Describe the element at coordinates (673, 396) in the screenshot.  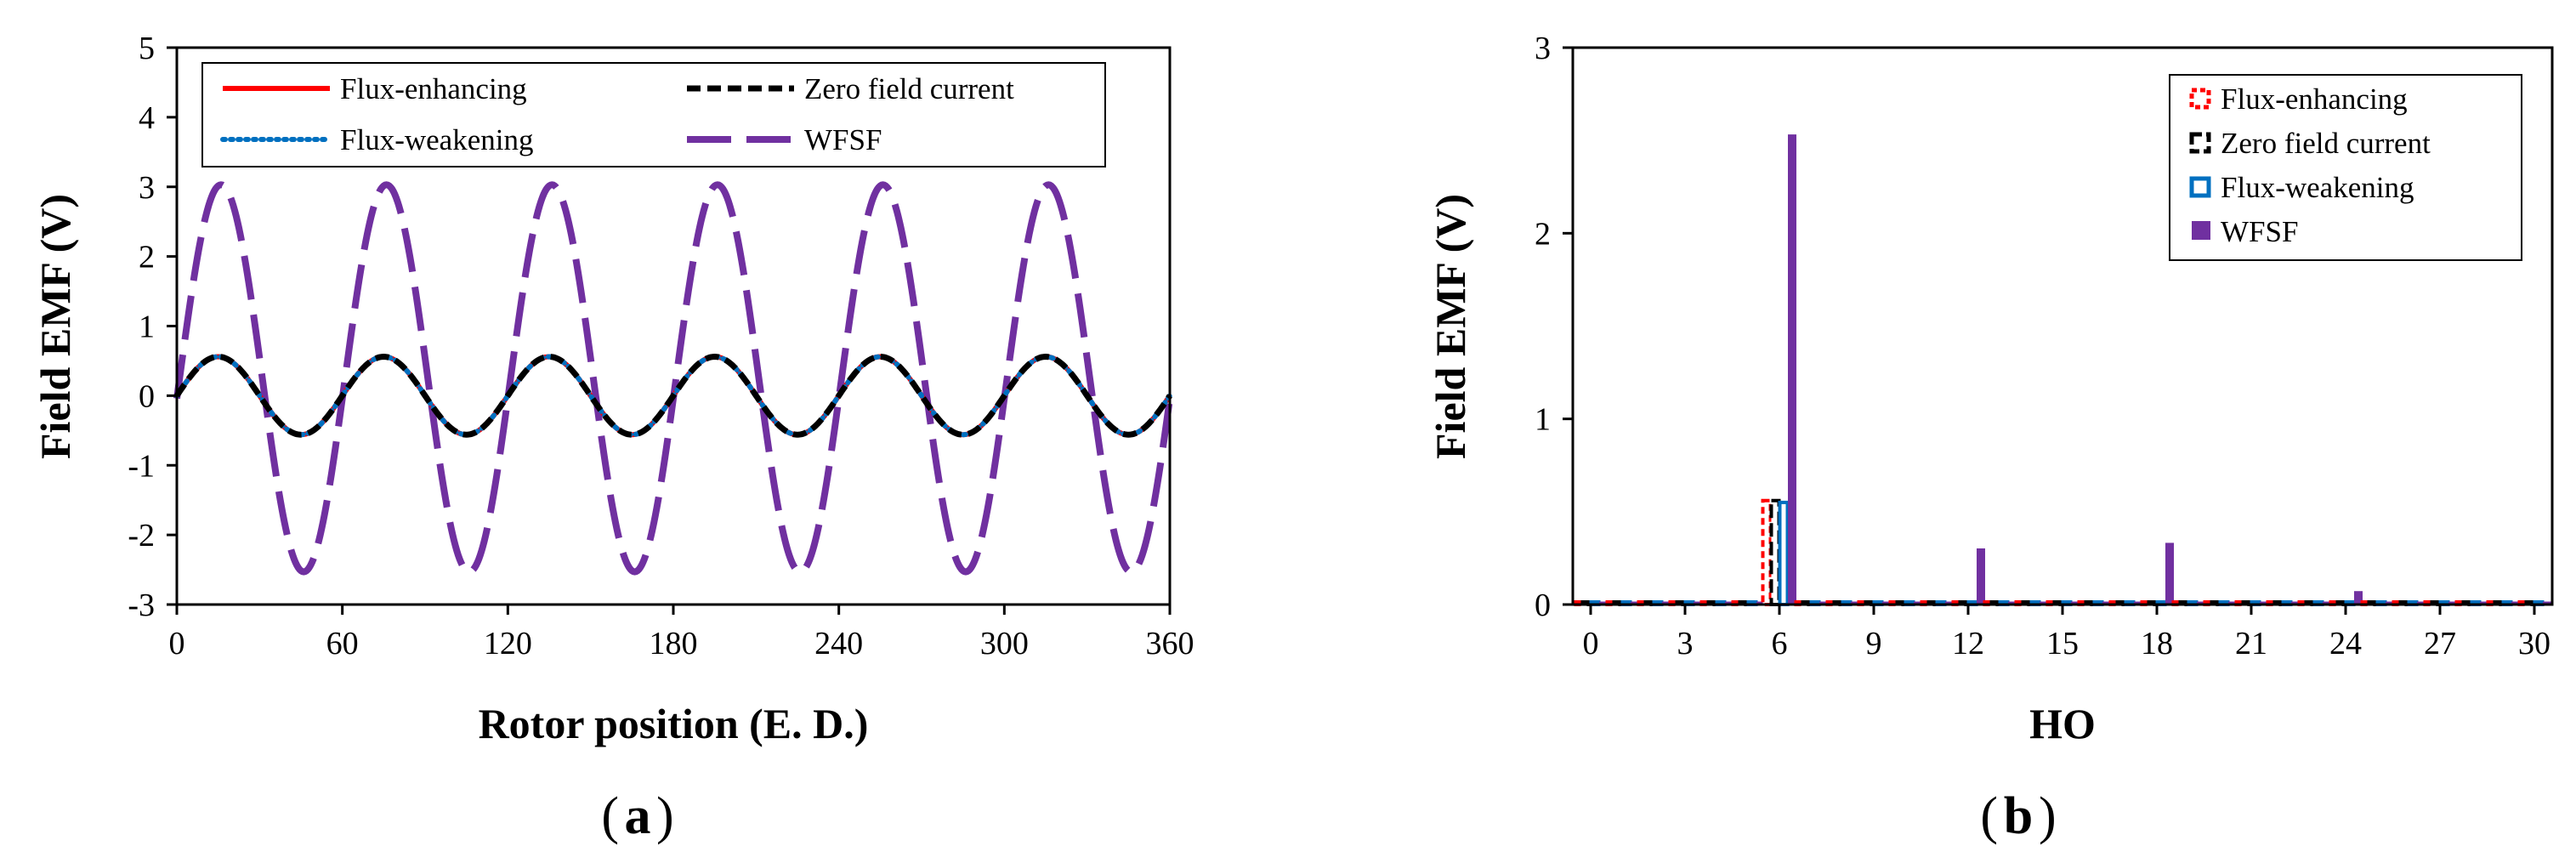
I see `series-line-zero-field-current` at that location.